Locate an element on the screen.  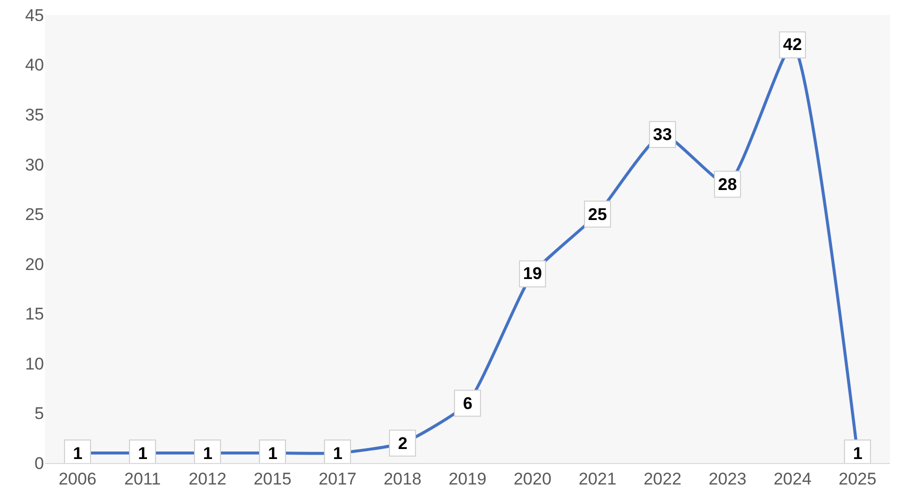
x-tick-label: 2022 is located at coordinates (663, 478).